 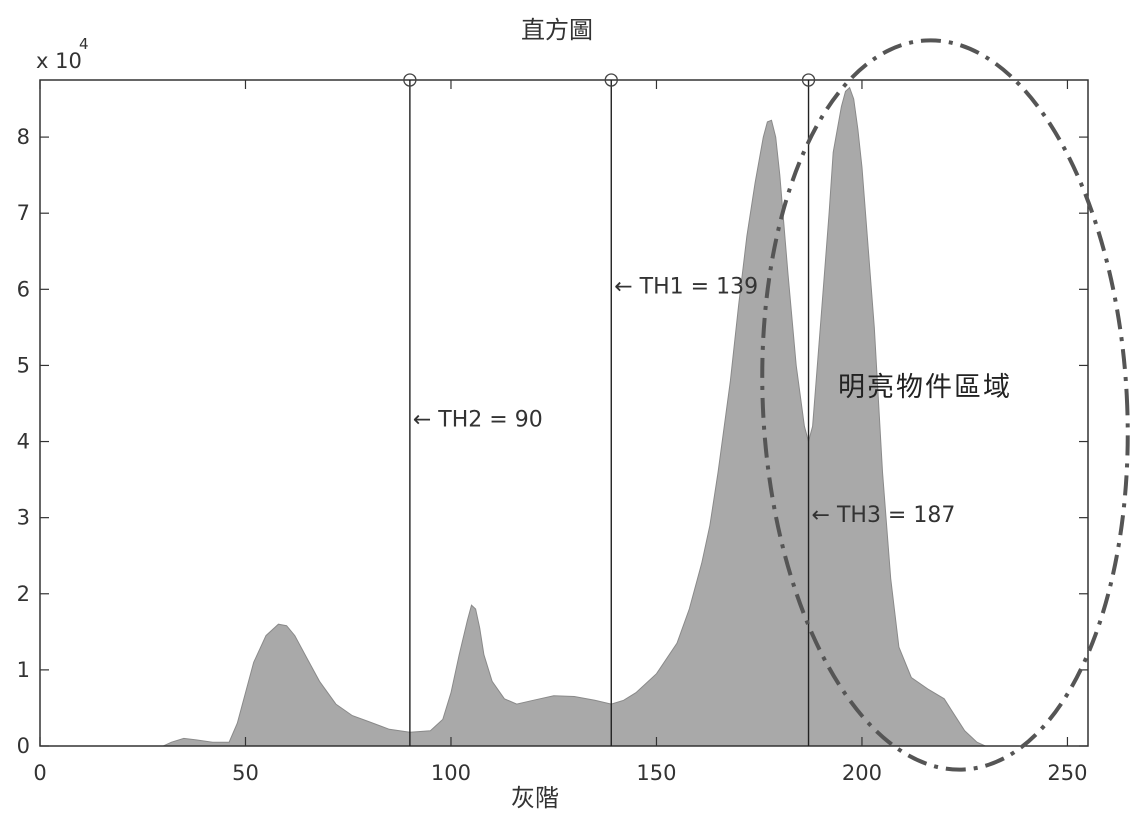 What do you see at coordinates (535, 798) in the screenshot?
I see `x-axis-label: 灰階` at bounding box center [535, 798].